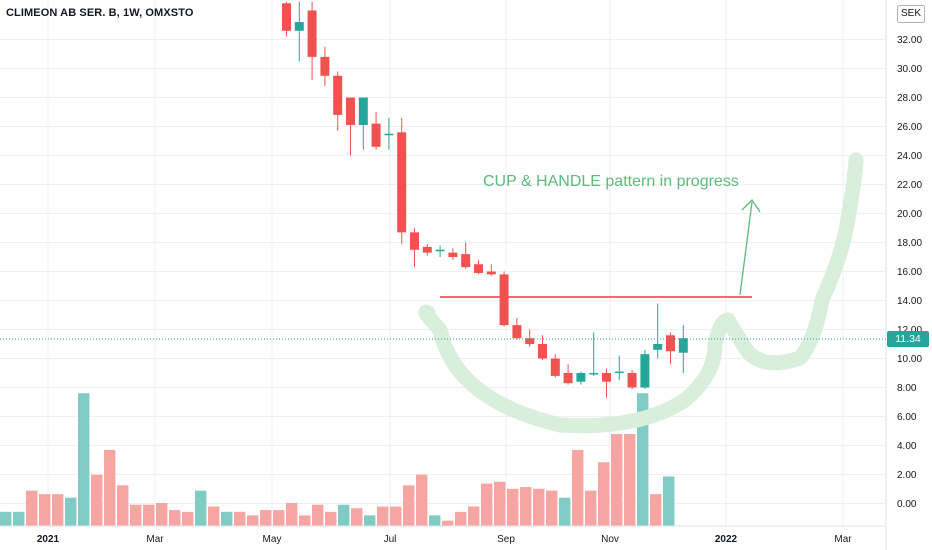  What do you see at coordinates (610, 539) in the screenshot?
I see `x-tick-label: Nov` at bounding box center [610, 539].